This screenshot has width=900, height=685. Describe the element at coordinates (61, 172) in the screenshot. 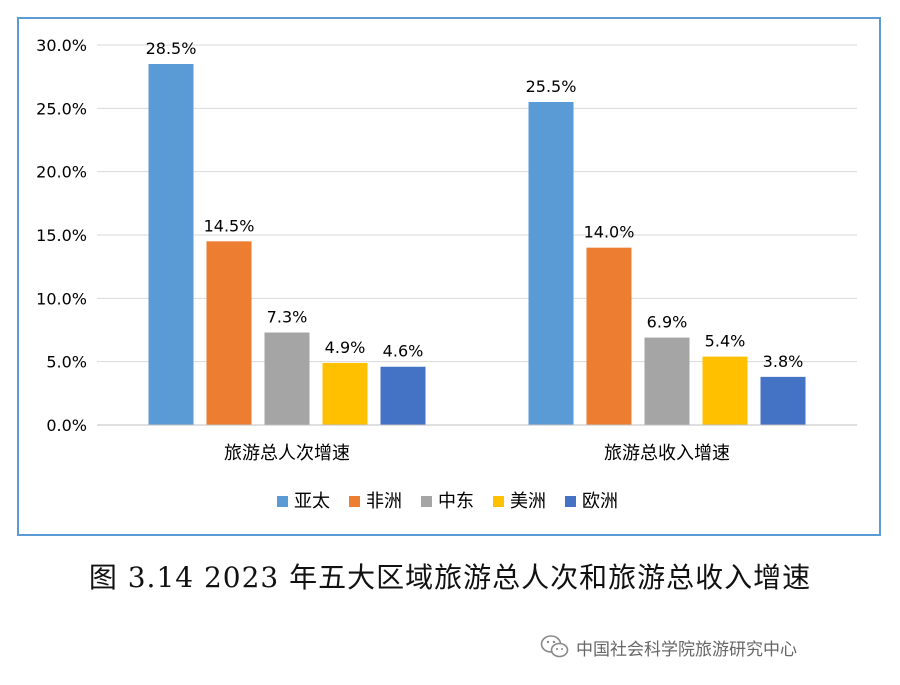

I see `y-tick-label: 20.0%` at that location.